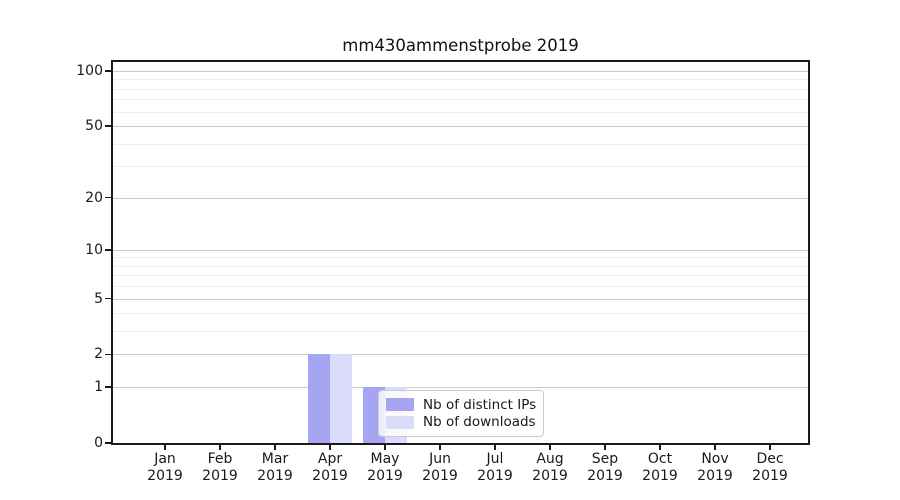 This screenshot has height=500, width=900. I want to click on spine-left, so click(112, 252).